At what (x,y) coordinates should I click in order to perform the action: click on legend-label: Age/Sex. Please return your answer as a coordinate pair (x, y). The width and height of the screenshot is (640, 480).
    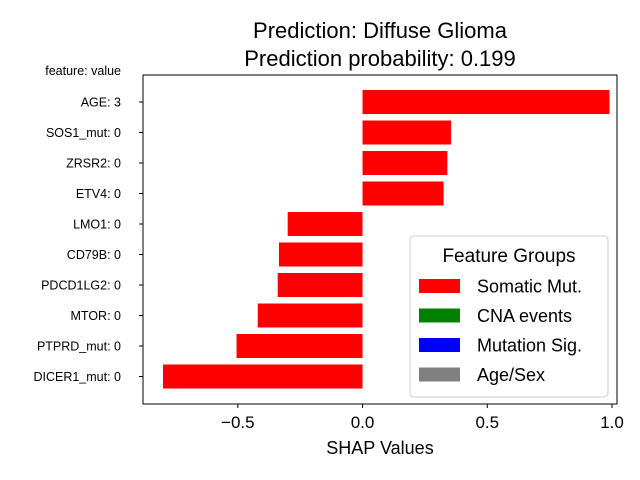
    Looking at the image, I should click on (511, 375).